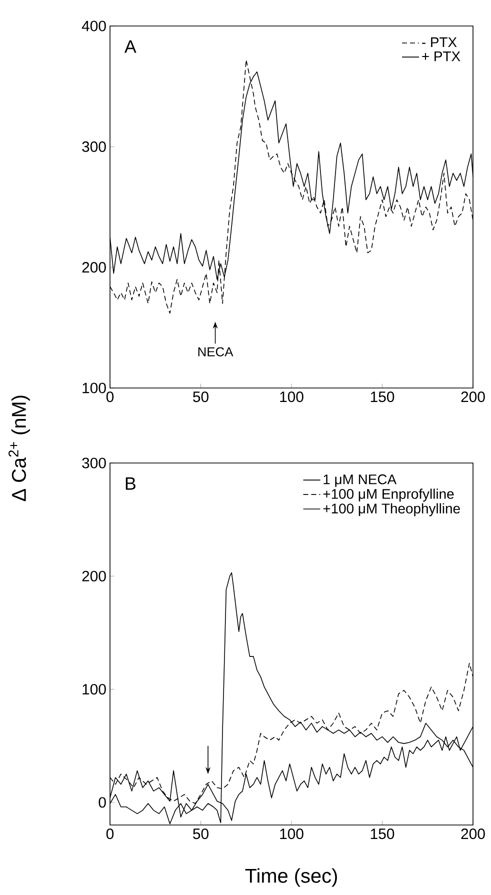  Describe the element at coordinates (439, 42) in the screenshot. I see `legend-label: - PTX` at that location.